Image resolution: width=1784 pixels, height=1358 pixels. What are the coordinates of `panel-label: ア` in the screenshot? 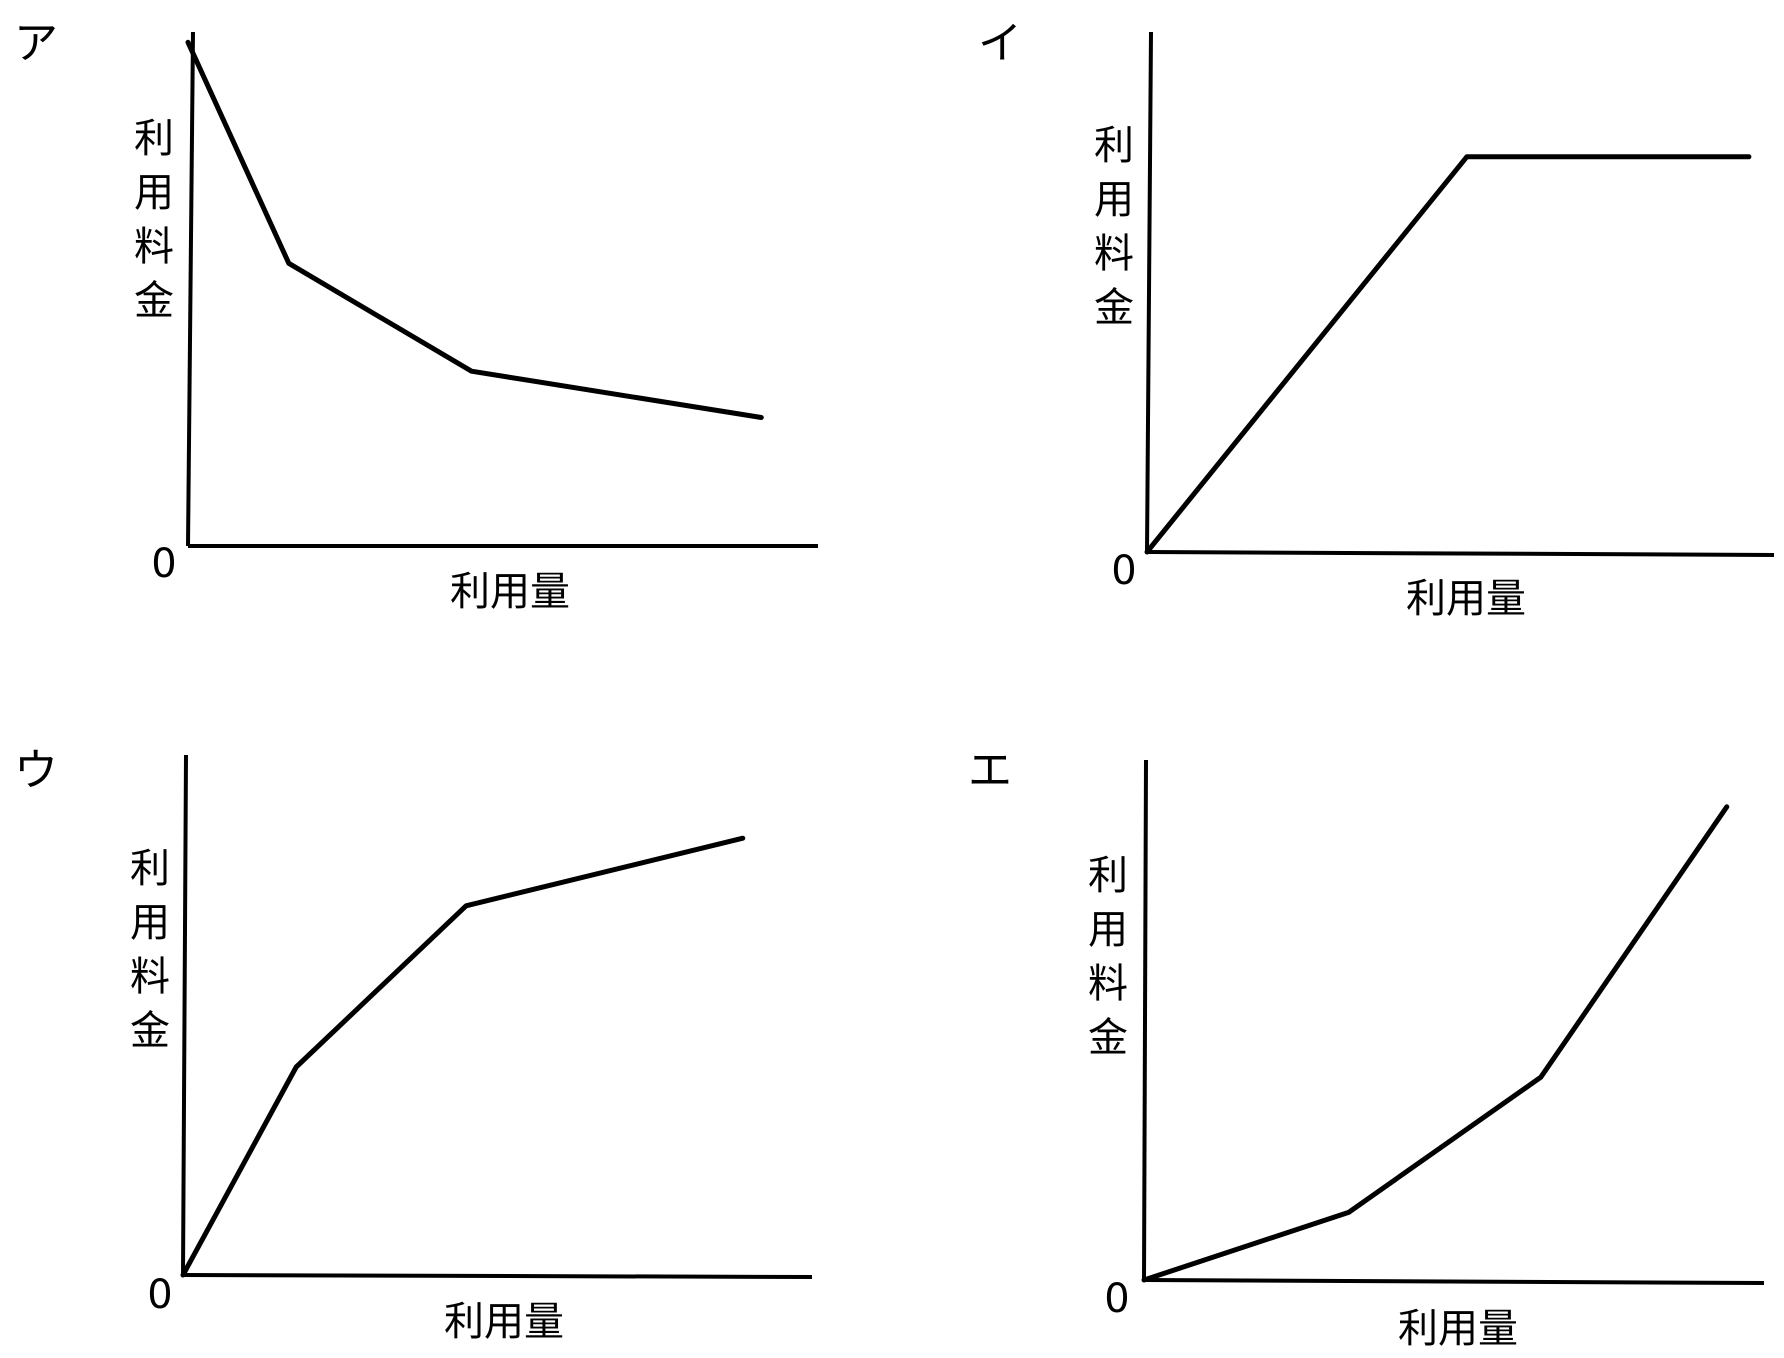 It's located at (36, 43).